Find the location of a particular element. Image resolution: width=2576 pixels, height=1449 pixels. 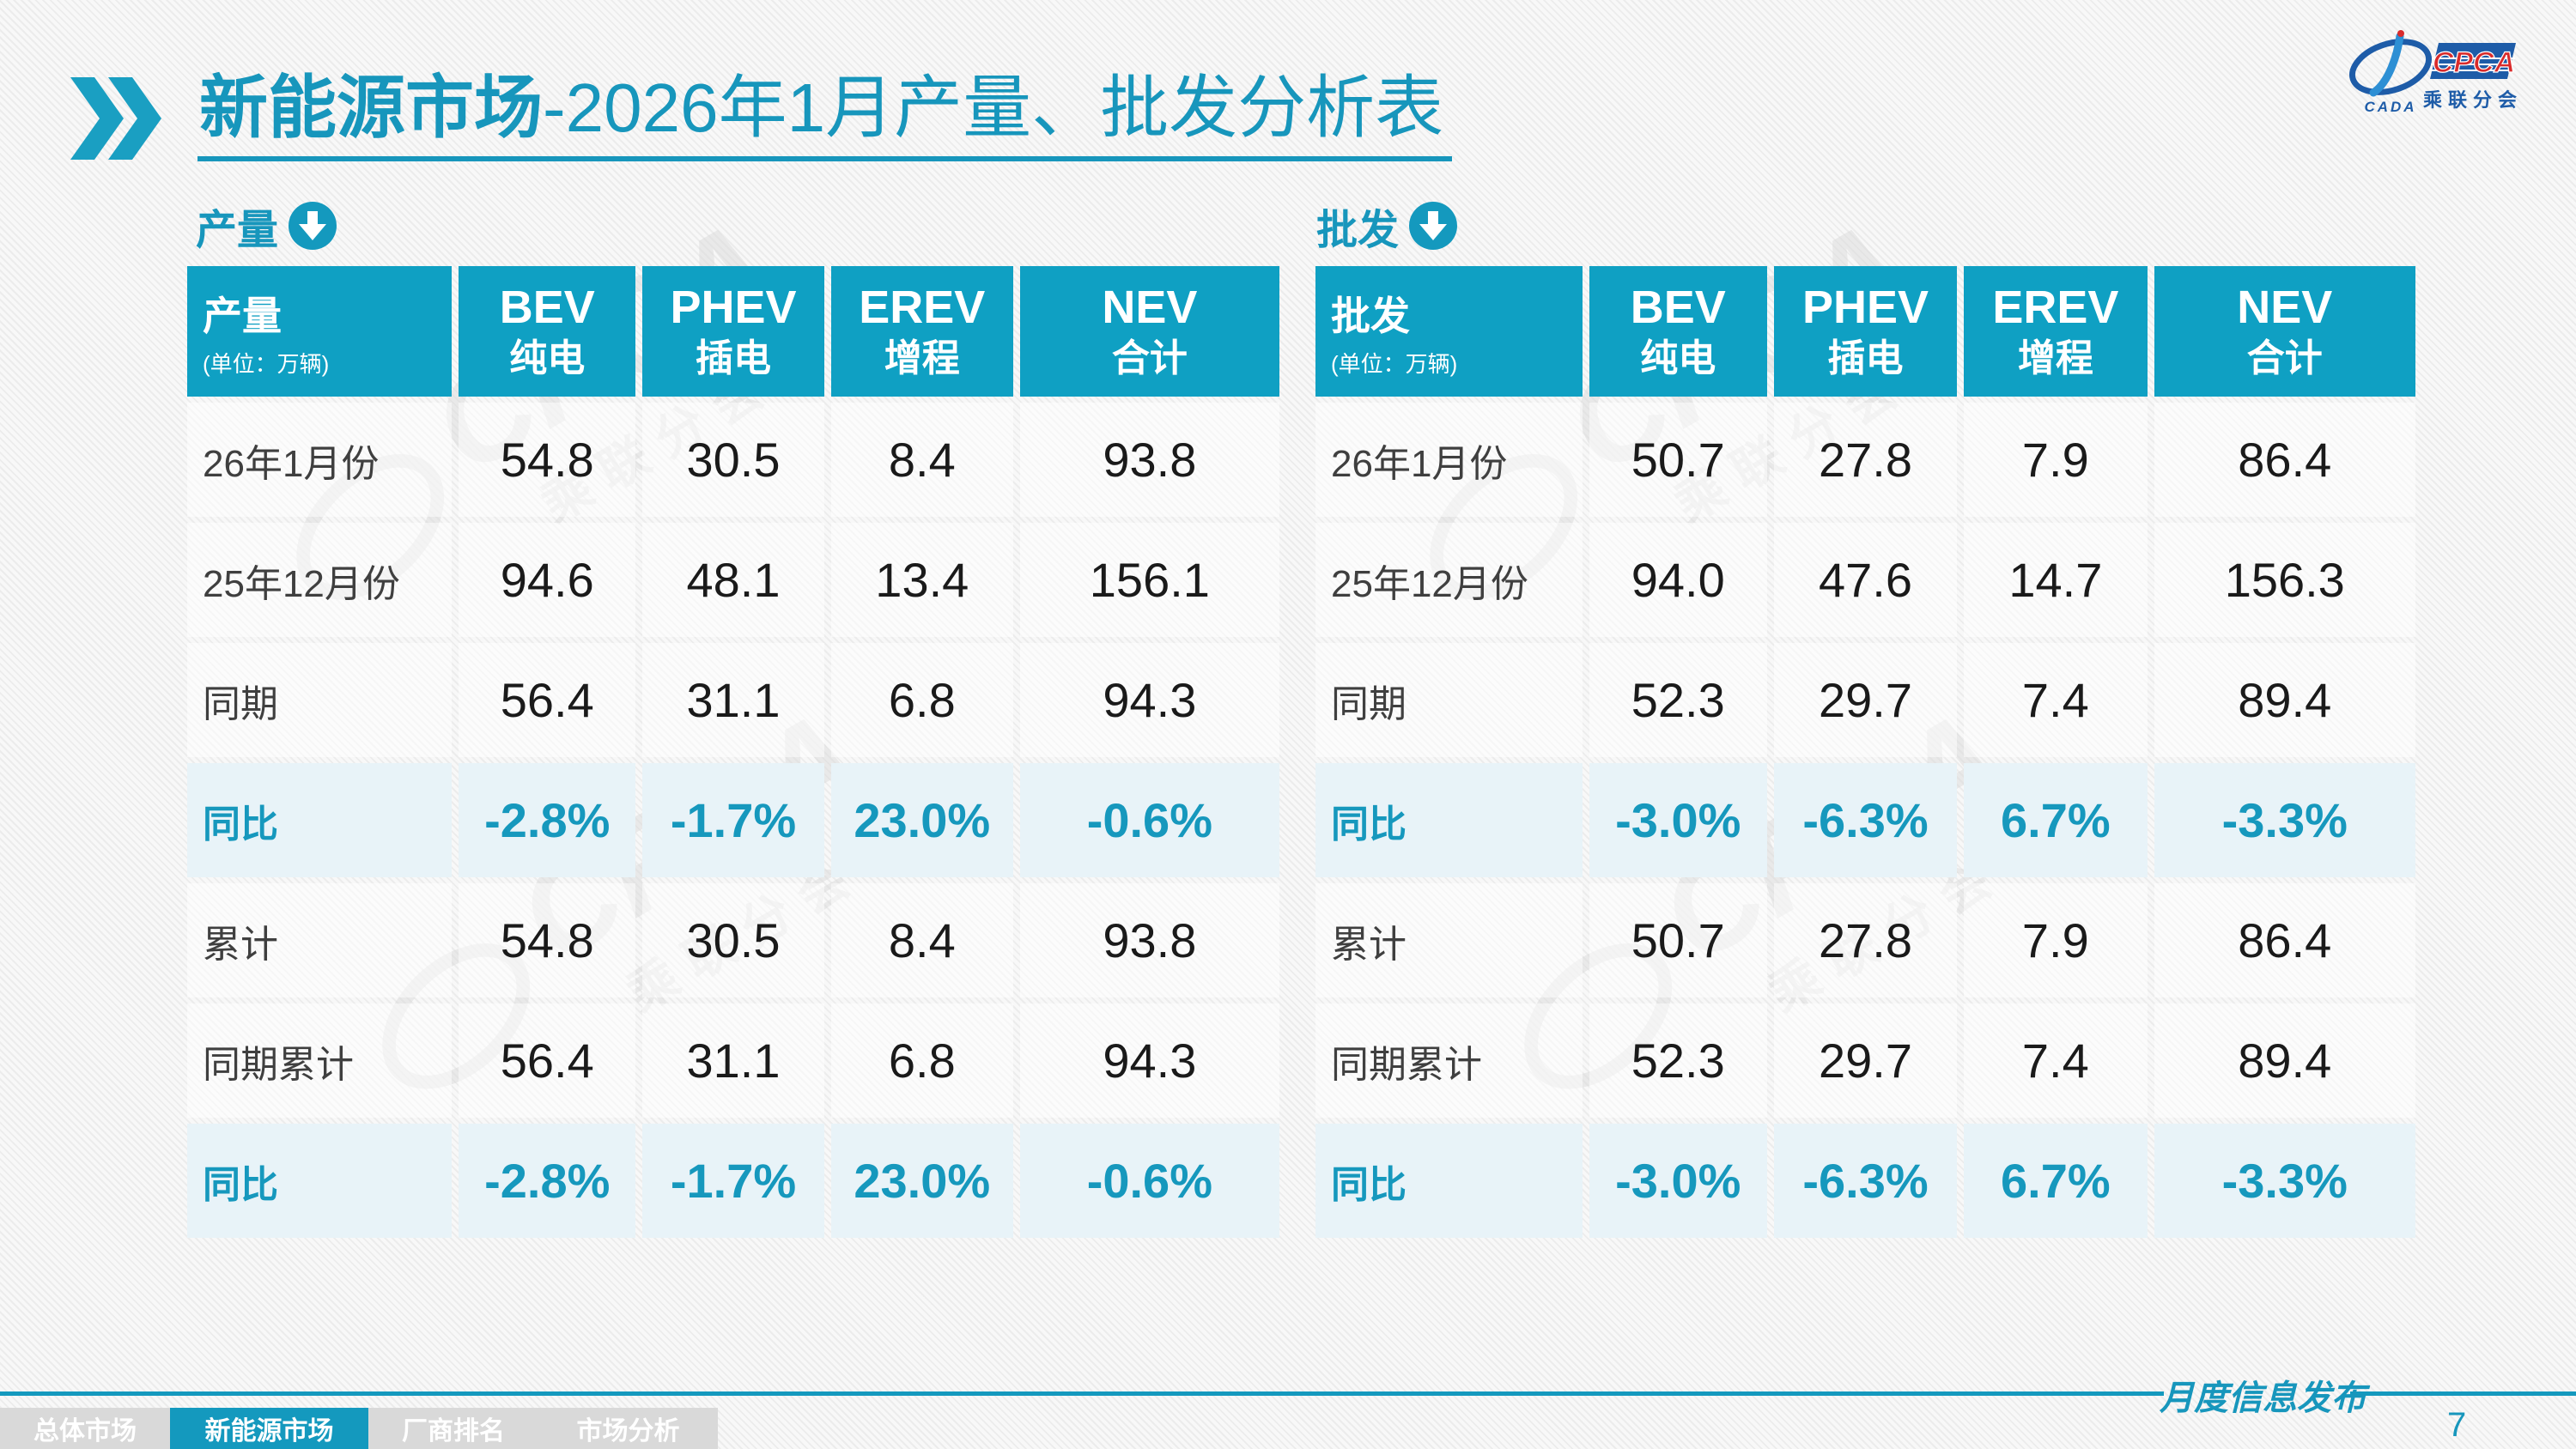

row-label: 26年1月份 is located at coordinates (320, 460).